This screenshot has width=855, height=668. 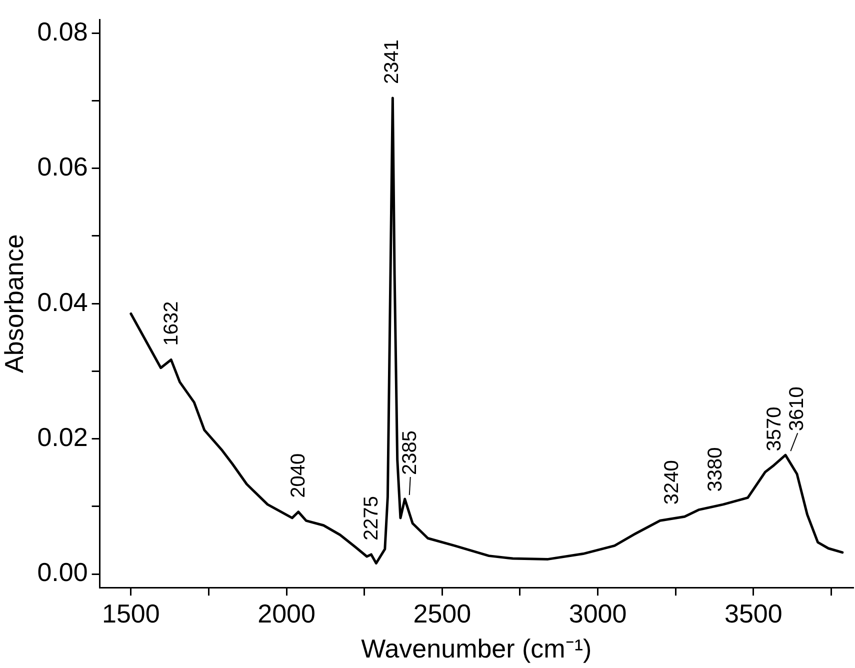 What do you see at coordinates (715, 469) in the screenshot?
I see `annotation: 3380` at bounding box center [715, 469].